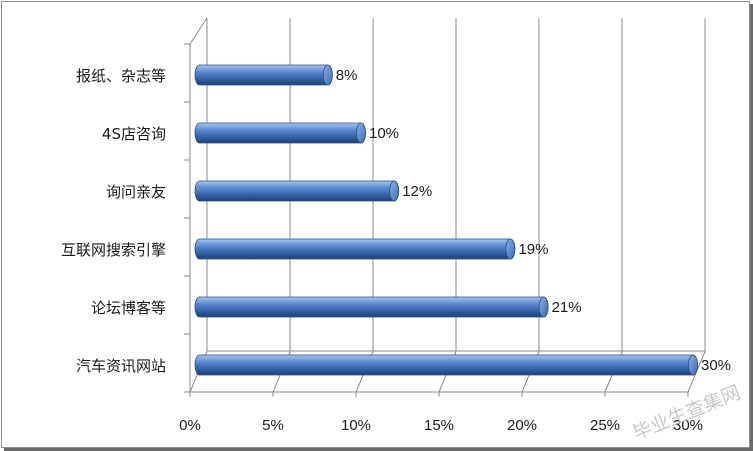  I want to click on x-tick-label: 25%, so click(605, 425).